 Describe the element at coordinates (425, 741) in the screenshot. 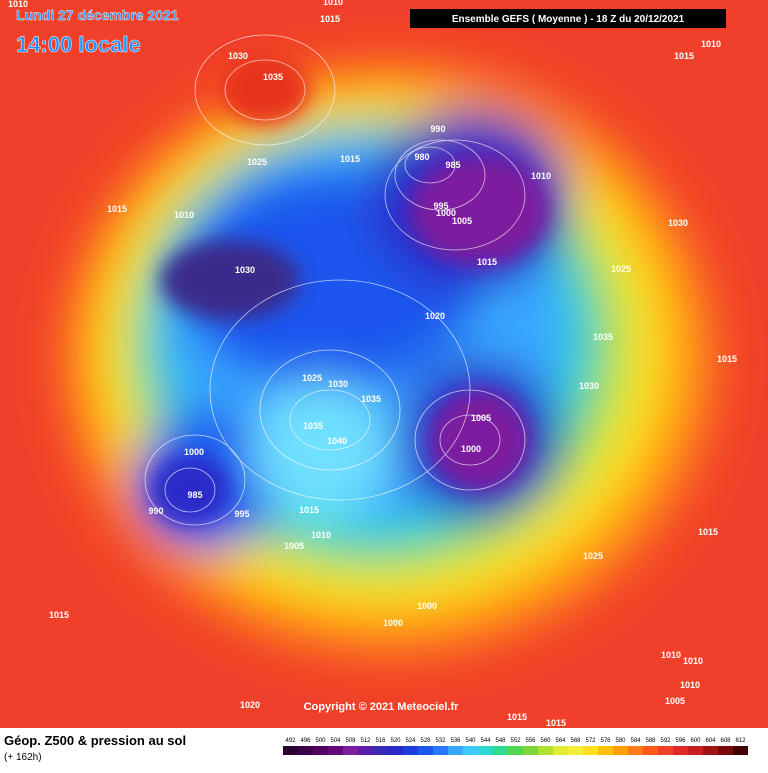

I see `scale-label: 528` at that location.